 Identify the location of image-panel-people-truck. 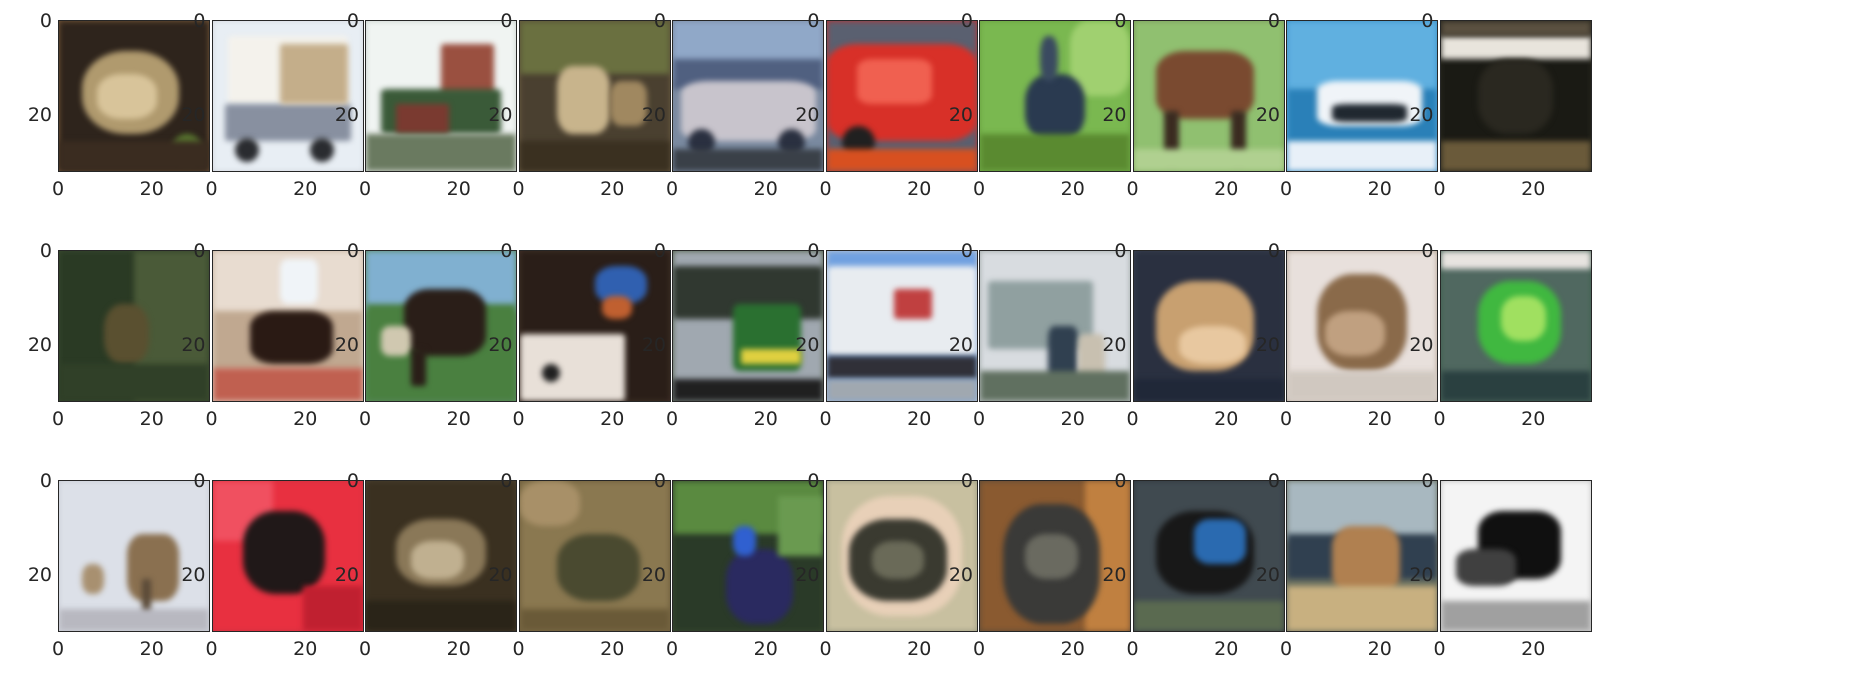
(1055, 326).